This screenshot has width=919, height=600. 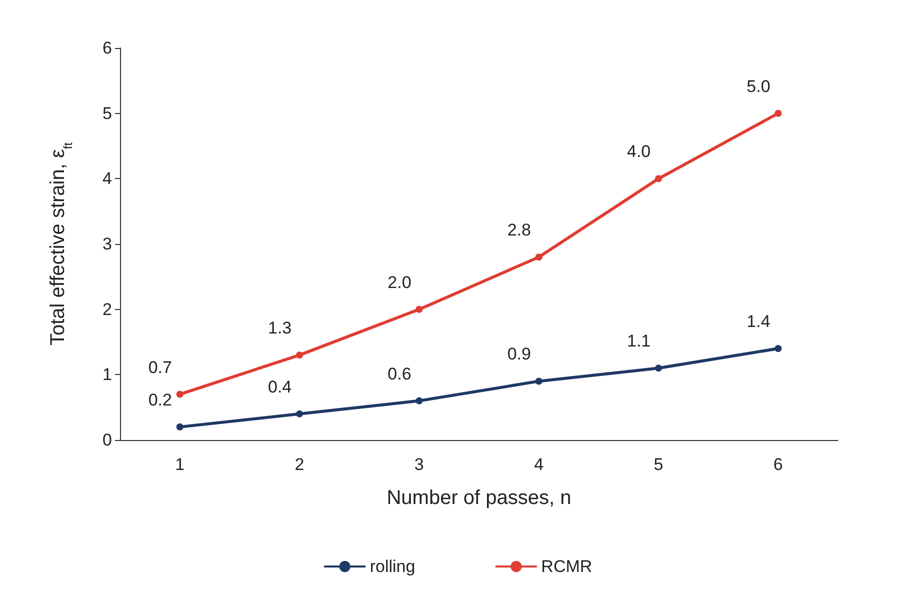 I want to click on data-label: 5.0, so click(x=758, y=86).